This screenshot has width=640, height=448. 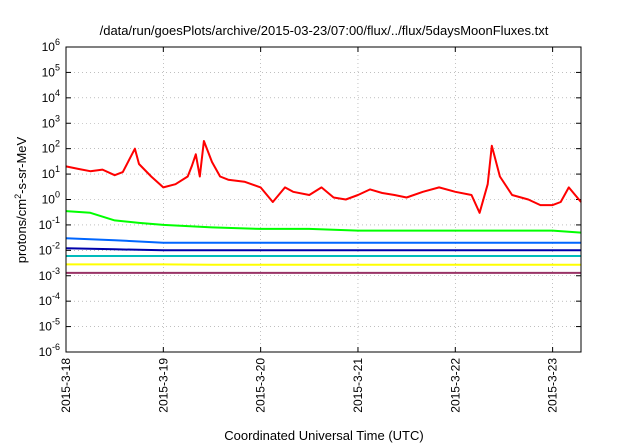 I want to click on x-axis-label: Coordinated Universal Time (UTC), so click(x=323, y=435).